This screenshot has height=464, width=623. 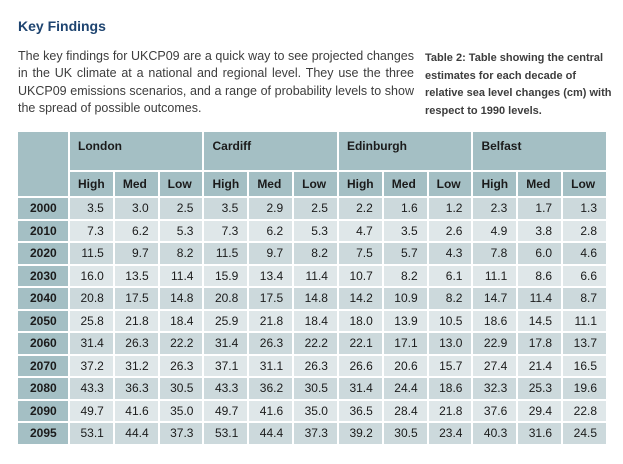 What do you see at coordinates (181, 298) in the screenshot?
I see `data-cell: 14.8` at bounding box center [181, 298].